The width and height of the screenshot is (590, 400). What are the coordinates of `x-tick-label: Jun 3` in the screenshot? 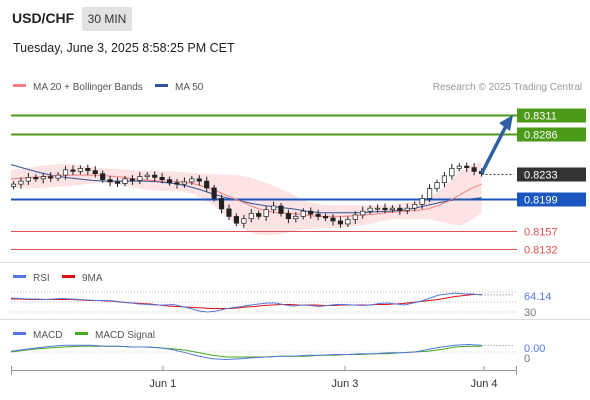 It's located at (344, 384).